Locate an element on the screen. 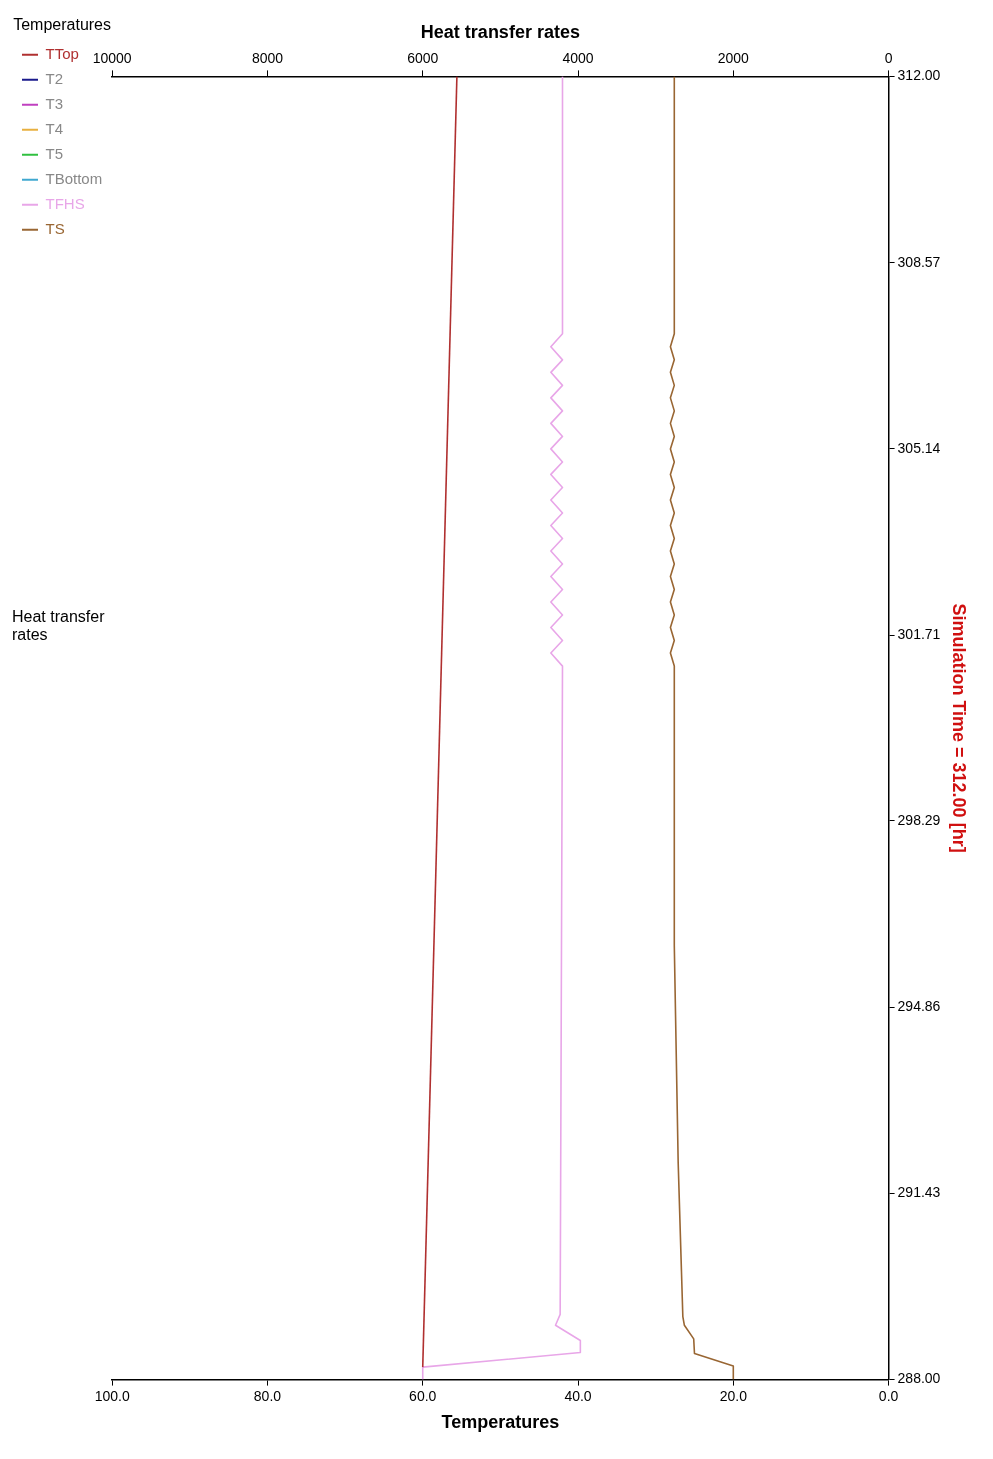 This screenshot has width=993, height=1459. x-tick-label: 40.0 is located at coordinates (578, 1395).